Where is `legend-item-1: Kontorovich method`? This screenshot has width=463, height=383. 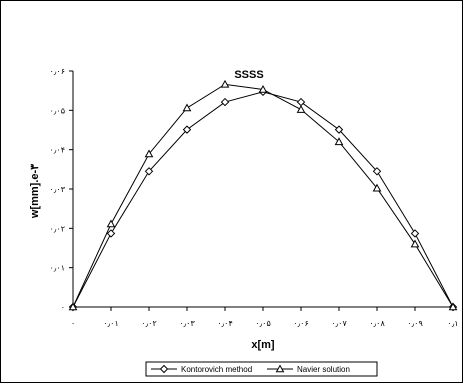
legend-item-1: Kontorovich method is located at coordinates (201, 369).